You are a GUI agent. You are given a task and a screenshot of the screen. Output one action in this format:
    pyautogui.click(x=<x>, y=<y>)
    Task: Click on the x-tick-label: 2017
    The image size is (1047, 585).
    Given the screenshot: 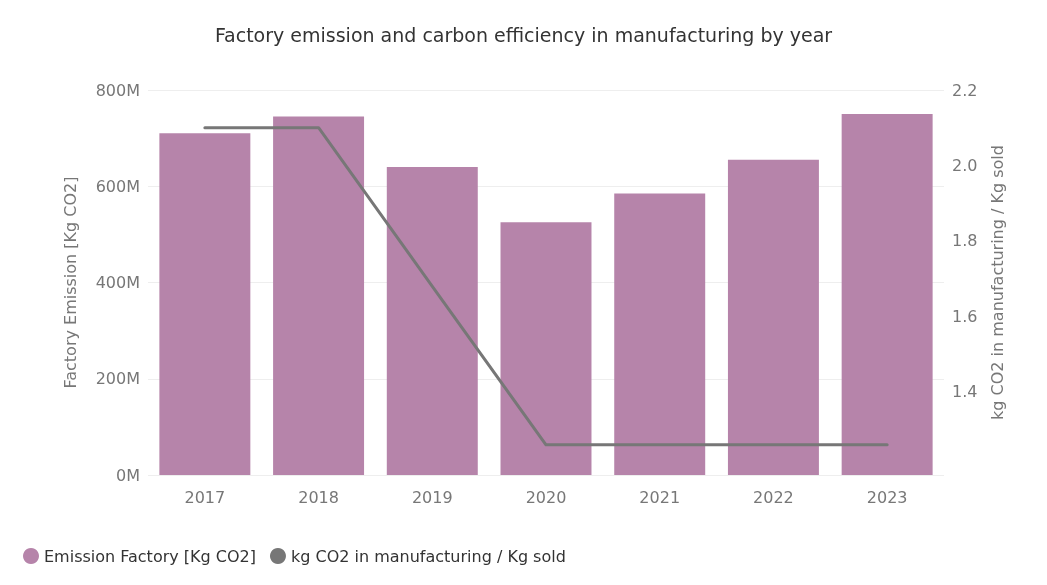 What is the action you would take?
    pyautogui.click(x=205, y=497)
    